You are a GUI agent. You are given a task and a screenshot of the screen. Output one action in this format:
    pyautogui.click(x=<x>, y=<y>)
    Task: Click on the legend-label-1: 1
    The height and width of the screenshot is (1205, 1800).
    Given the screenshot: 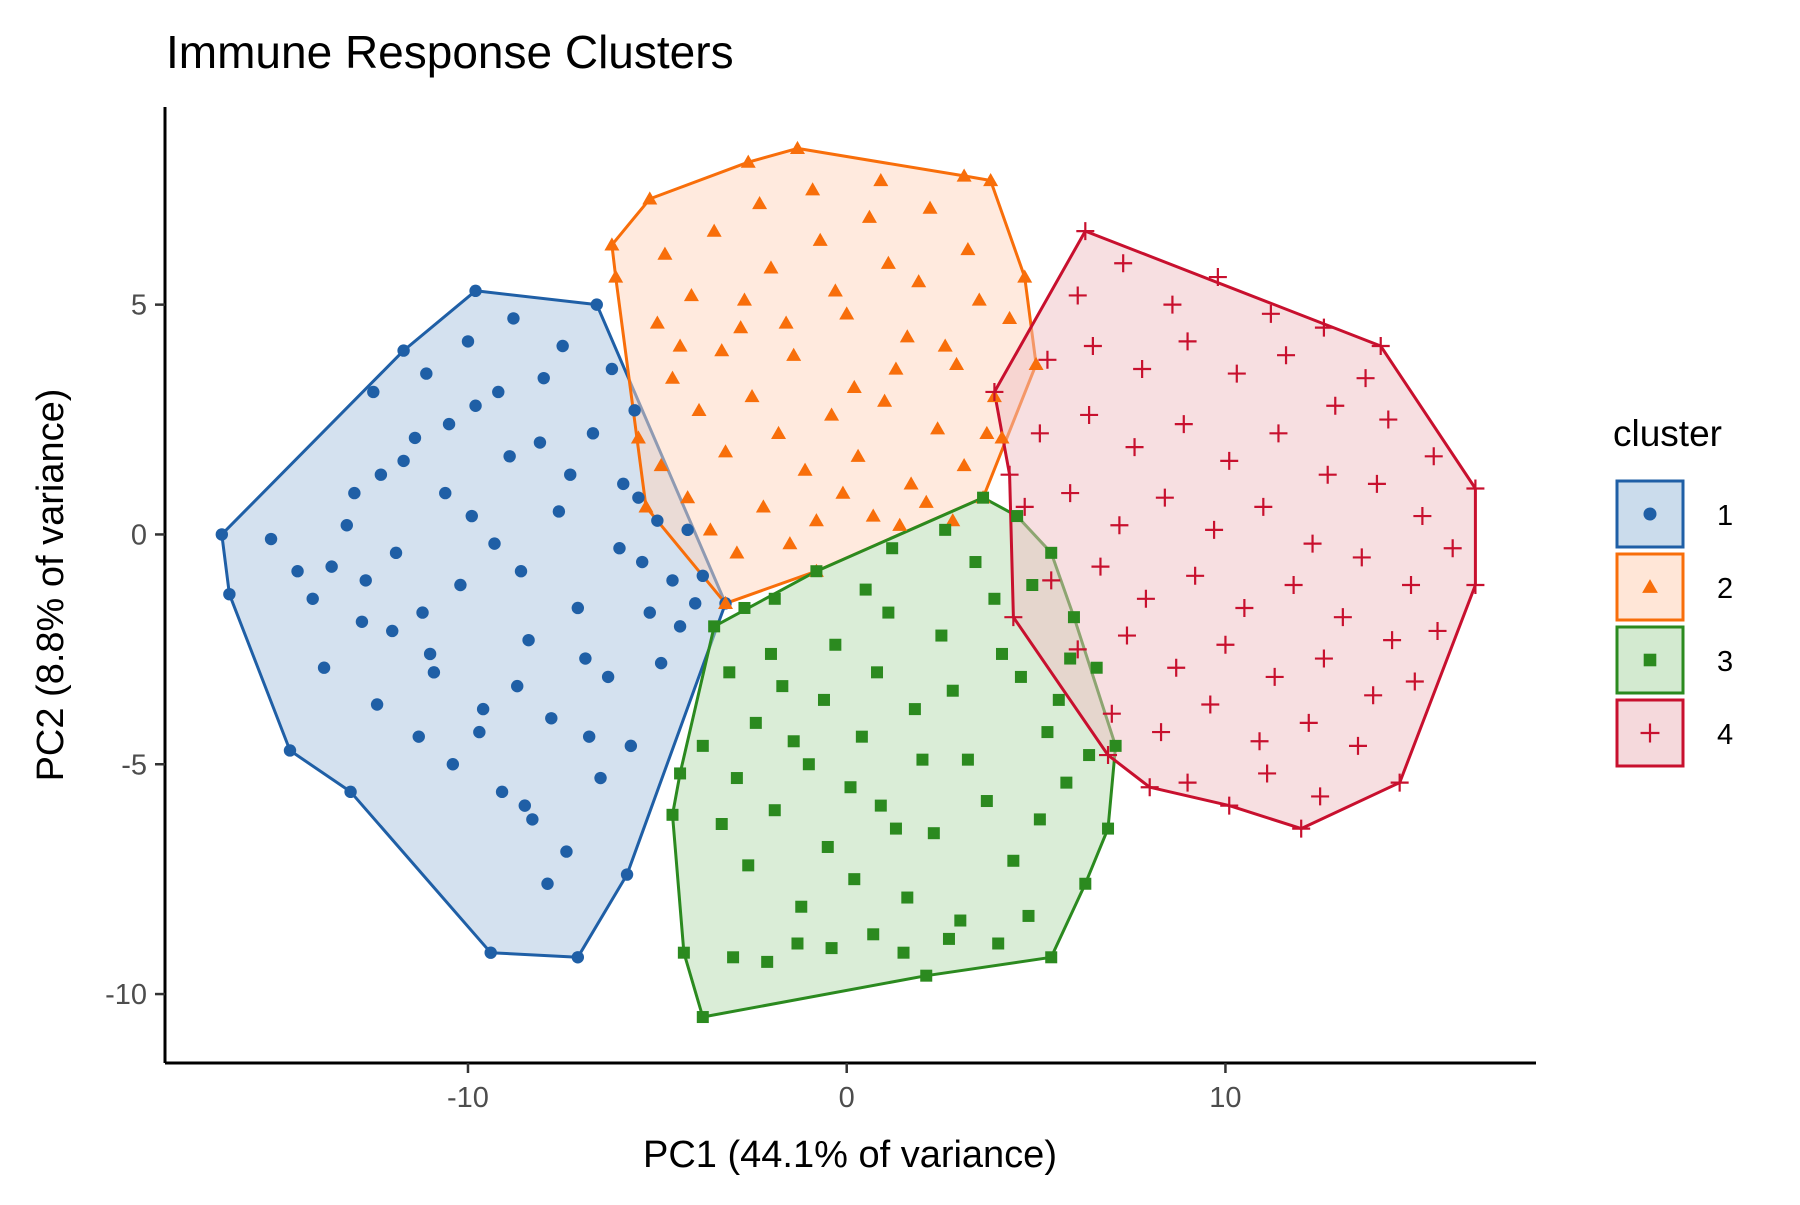 What is the action you would take?
    pyautogui.click(x=1725, y=516)
    